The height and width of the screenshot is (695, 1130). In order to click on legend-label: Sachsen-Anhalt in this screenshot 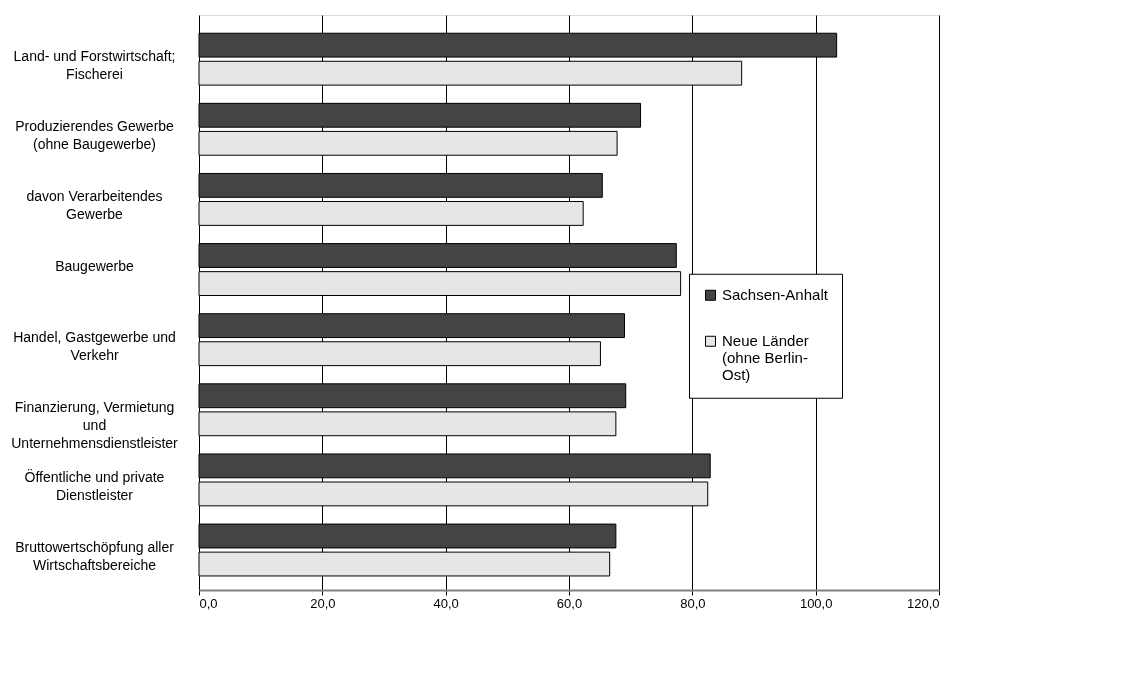, I will do `click(775, 295)`.